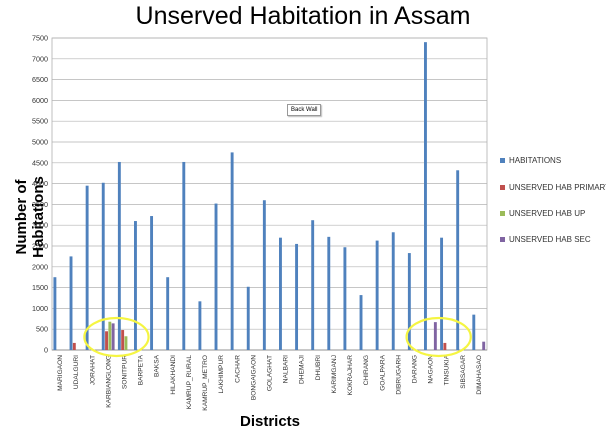  I want to click on x-tick-label: CHIRANG, so click(366, 370).